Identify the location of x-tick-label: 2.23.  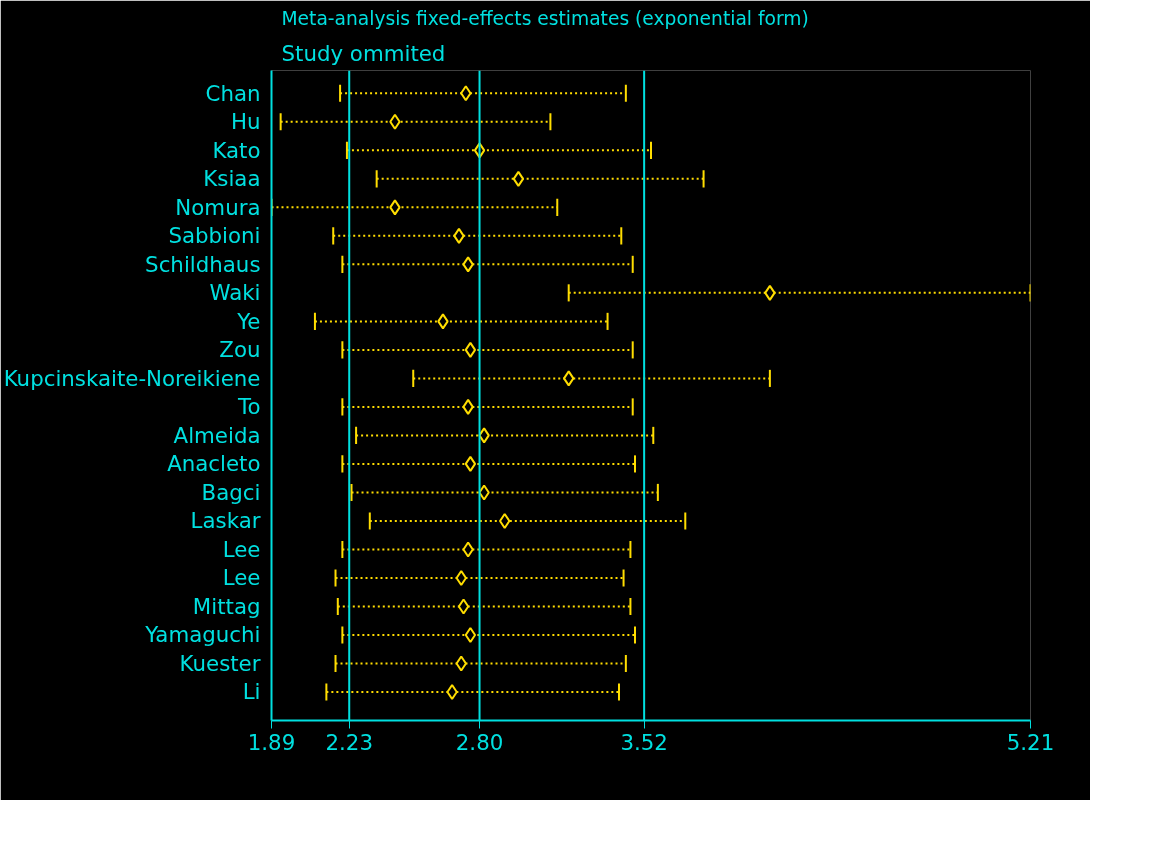
(349, 742).